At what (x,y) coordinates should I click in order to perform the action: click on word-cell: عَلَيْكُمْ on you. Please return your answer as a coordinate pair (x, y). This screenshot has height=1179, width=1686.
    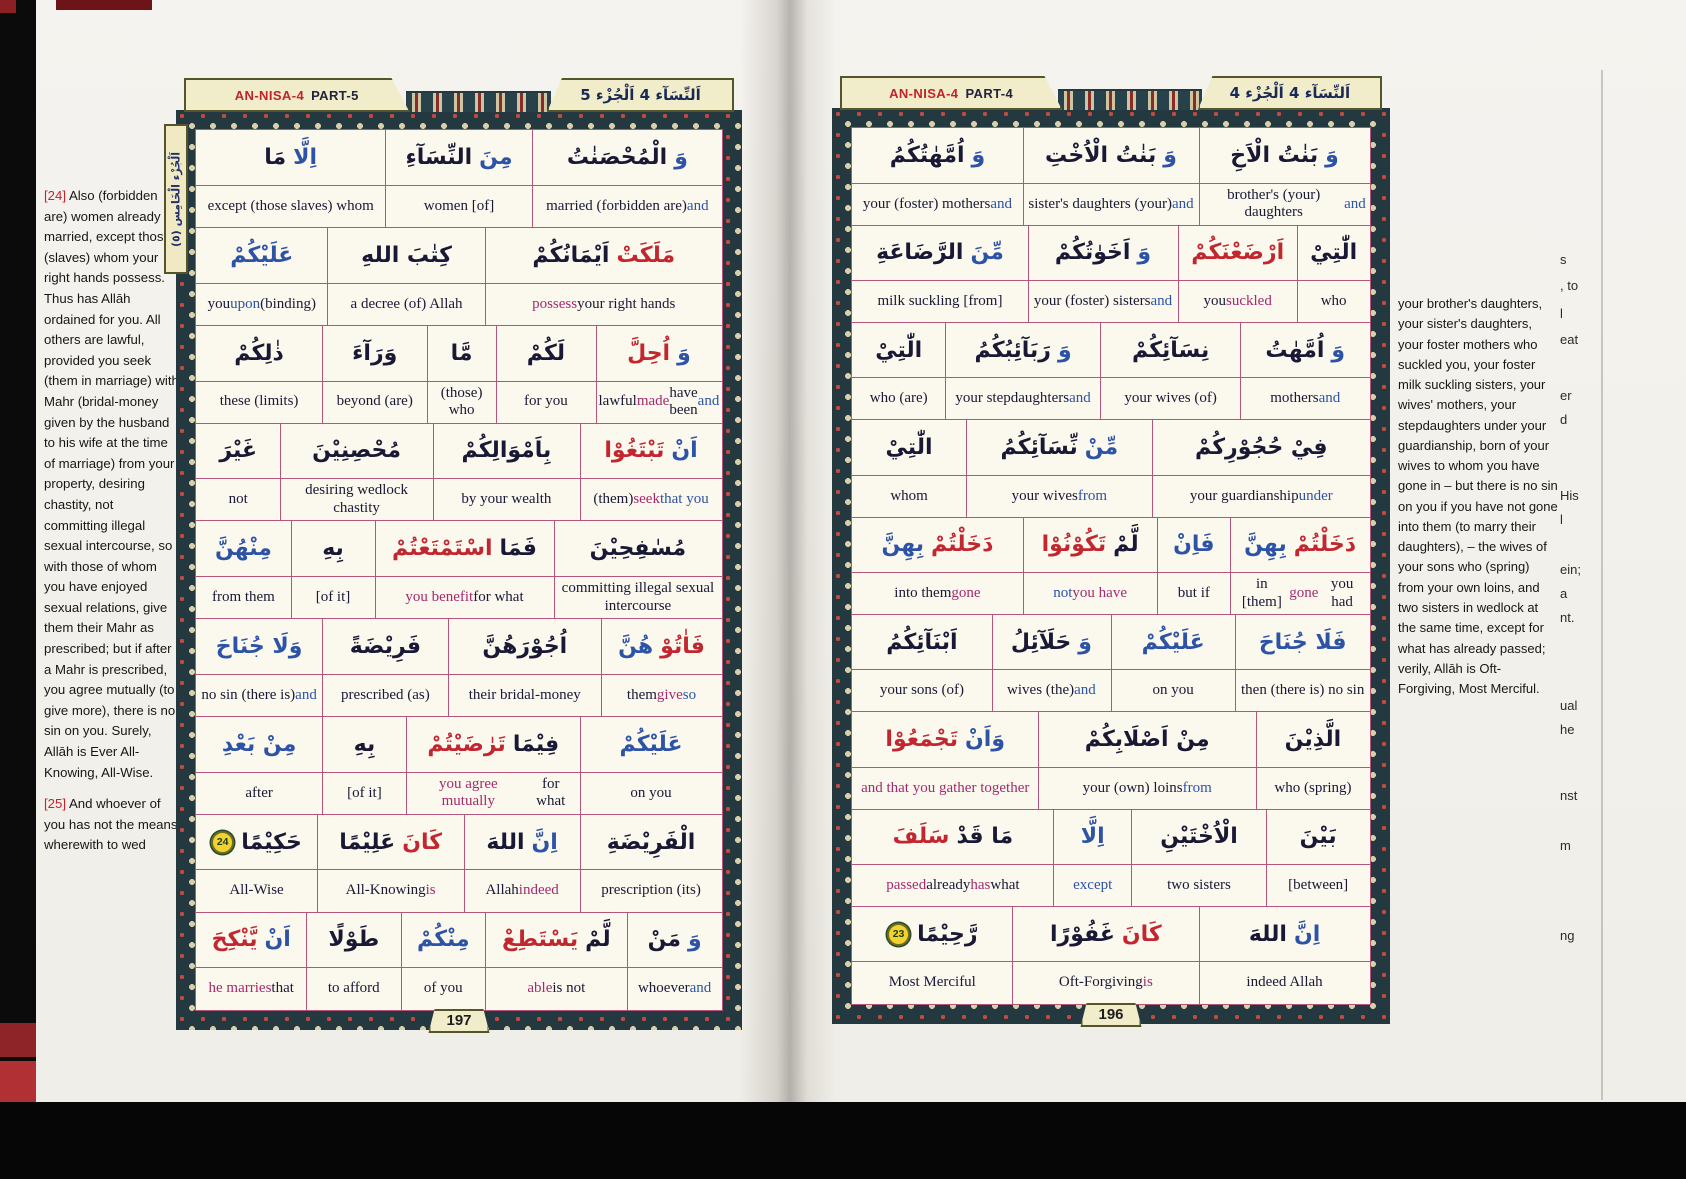
    Looking at the image, I should click on (1173, 663).